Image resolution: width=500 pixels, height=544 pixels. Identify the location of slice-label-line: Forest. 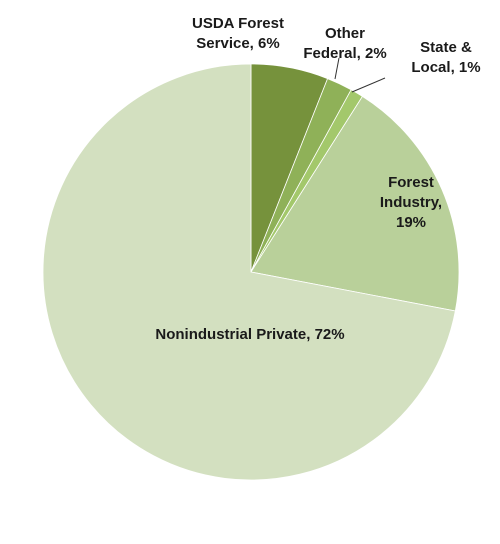
(411, 182).